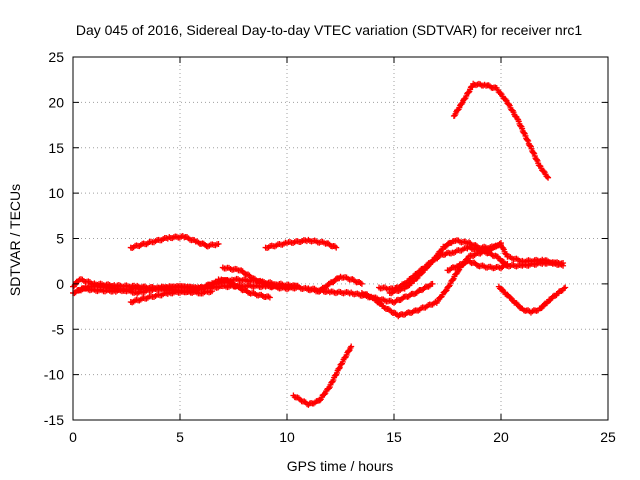 This screenshot has height=480, width=640. I want to click on y-tick-label: -15, so click(54, 420).